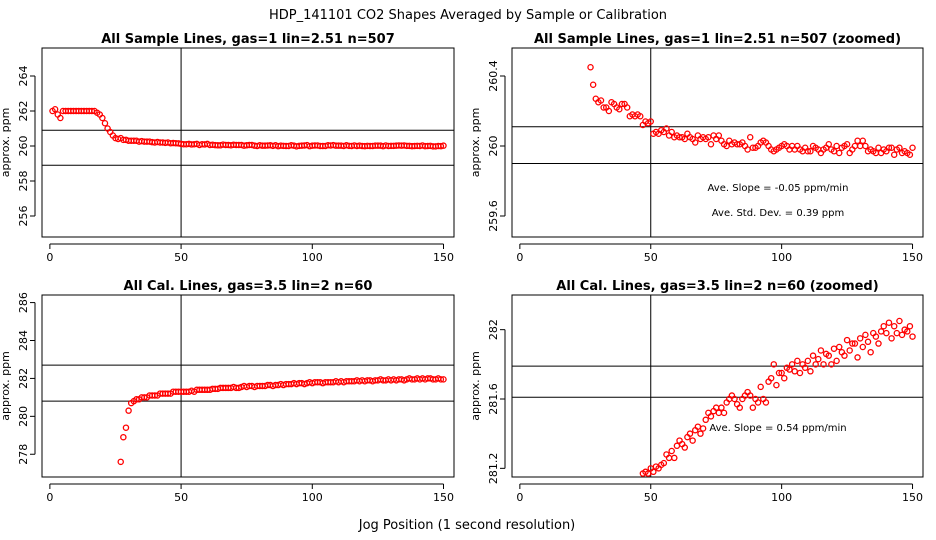 This screenshot has height=540, width=936. Describe the element at coordinates (493, 469) in the screenshot. I see `y-tick-label: 281.2` at that location.